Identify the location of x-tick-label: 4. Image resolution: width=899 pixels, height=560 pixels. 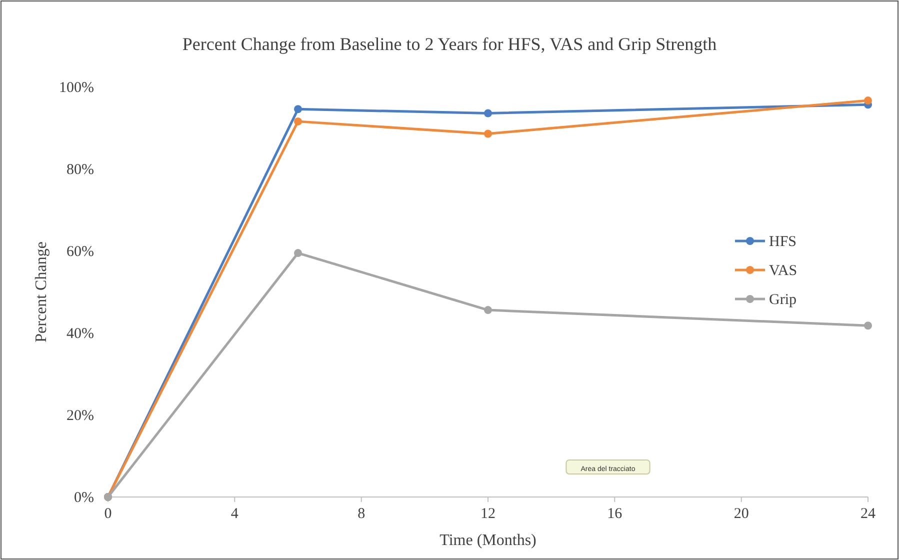
(234, 514).